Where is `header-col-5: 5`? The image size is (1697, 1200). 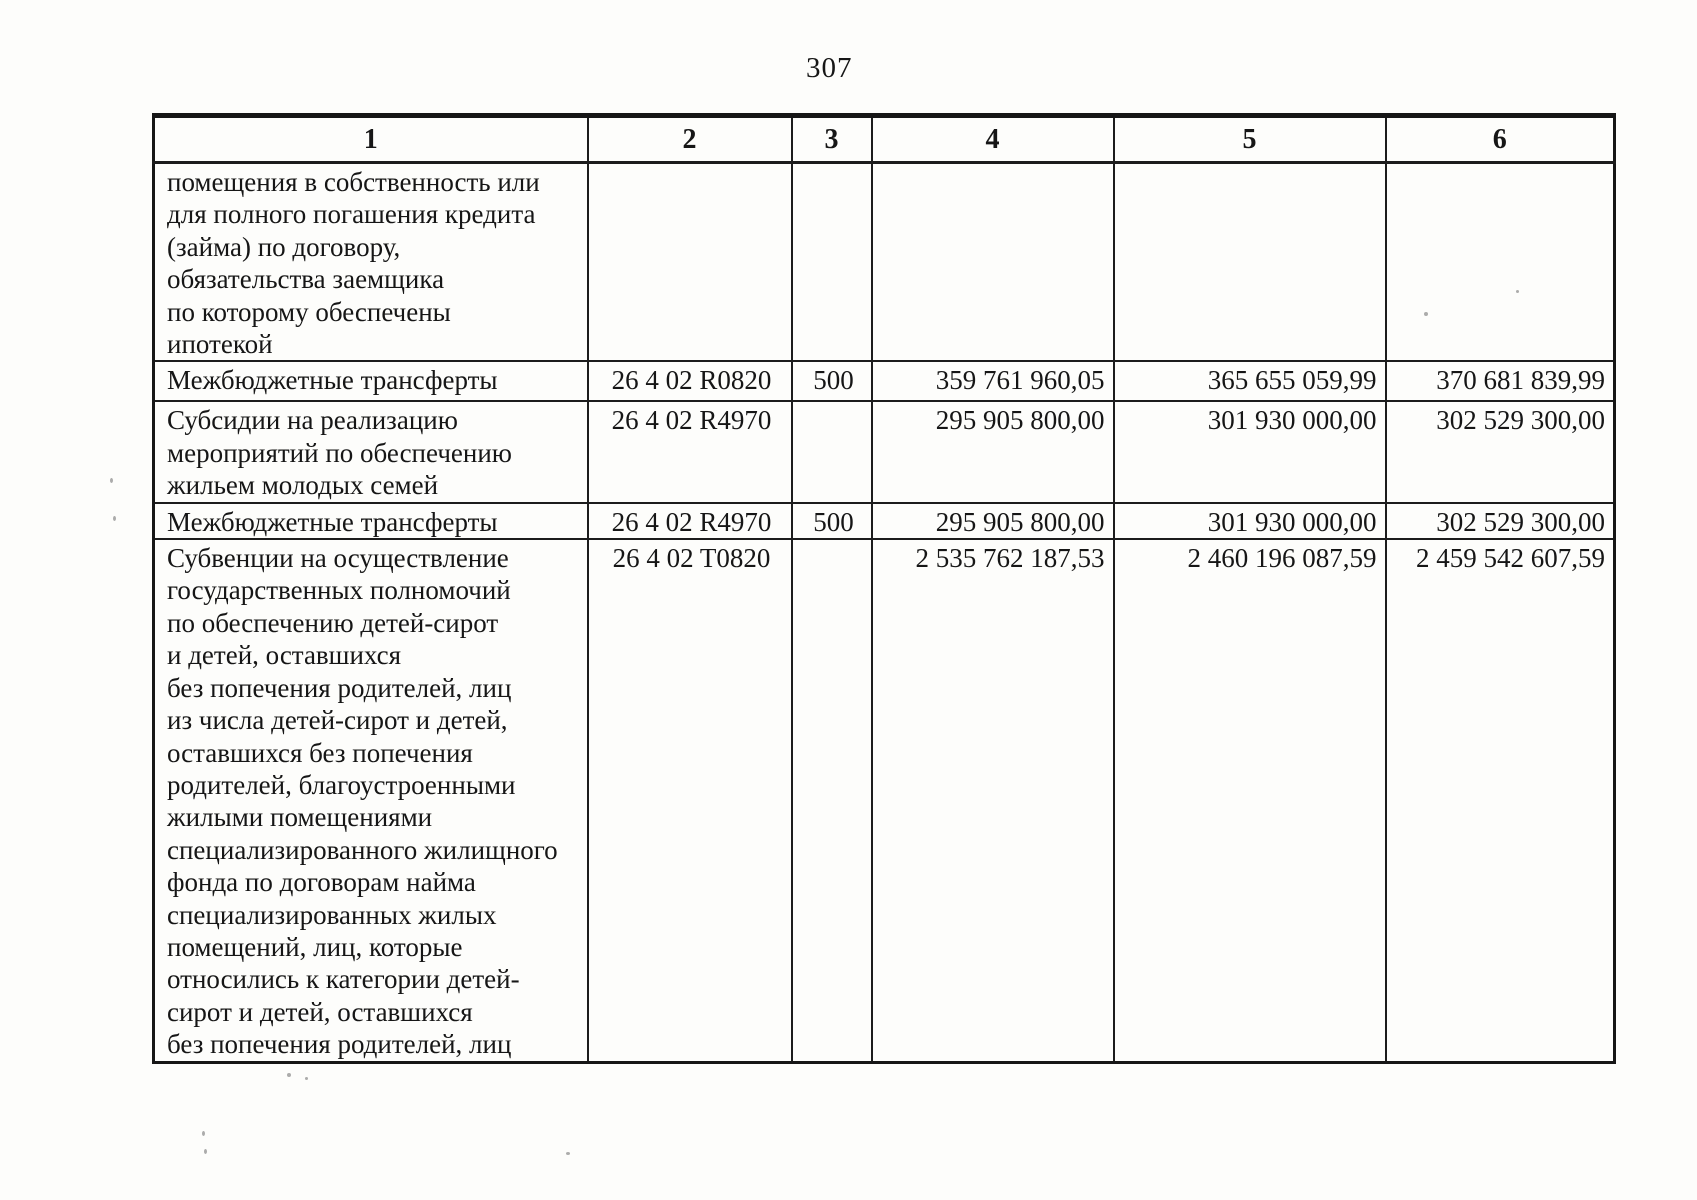 header-col-5: 5 is located at coordinates (1249, 139).